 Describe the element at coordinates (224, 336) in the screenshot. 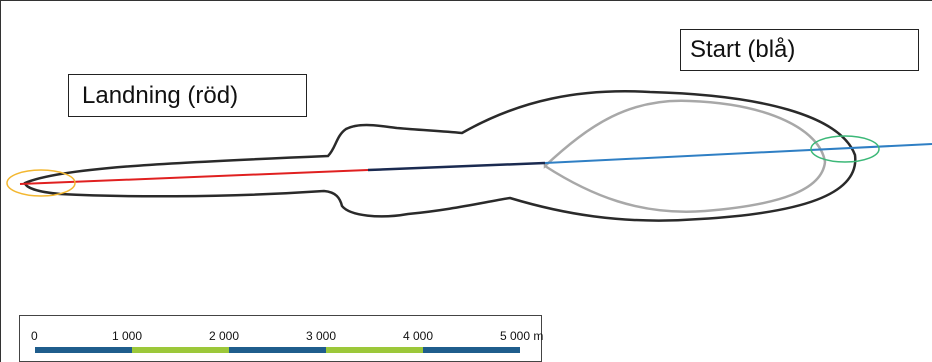

I see `scale-tick-label: 2 000` at that location.